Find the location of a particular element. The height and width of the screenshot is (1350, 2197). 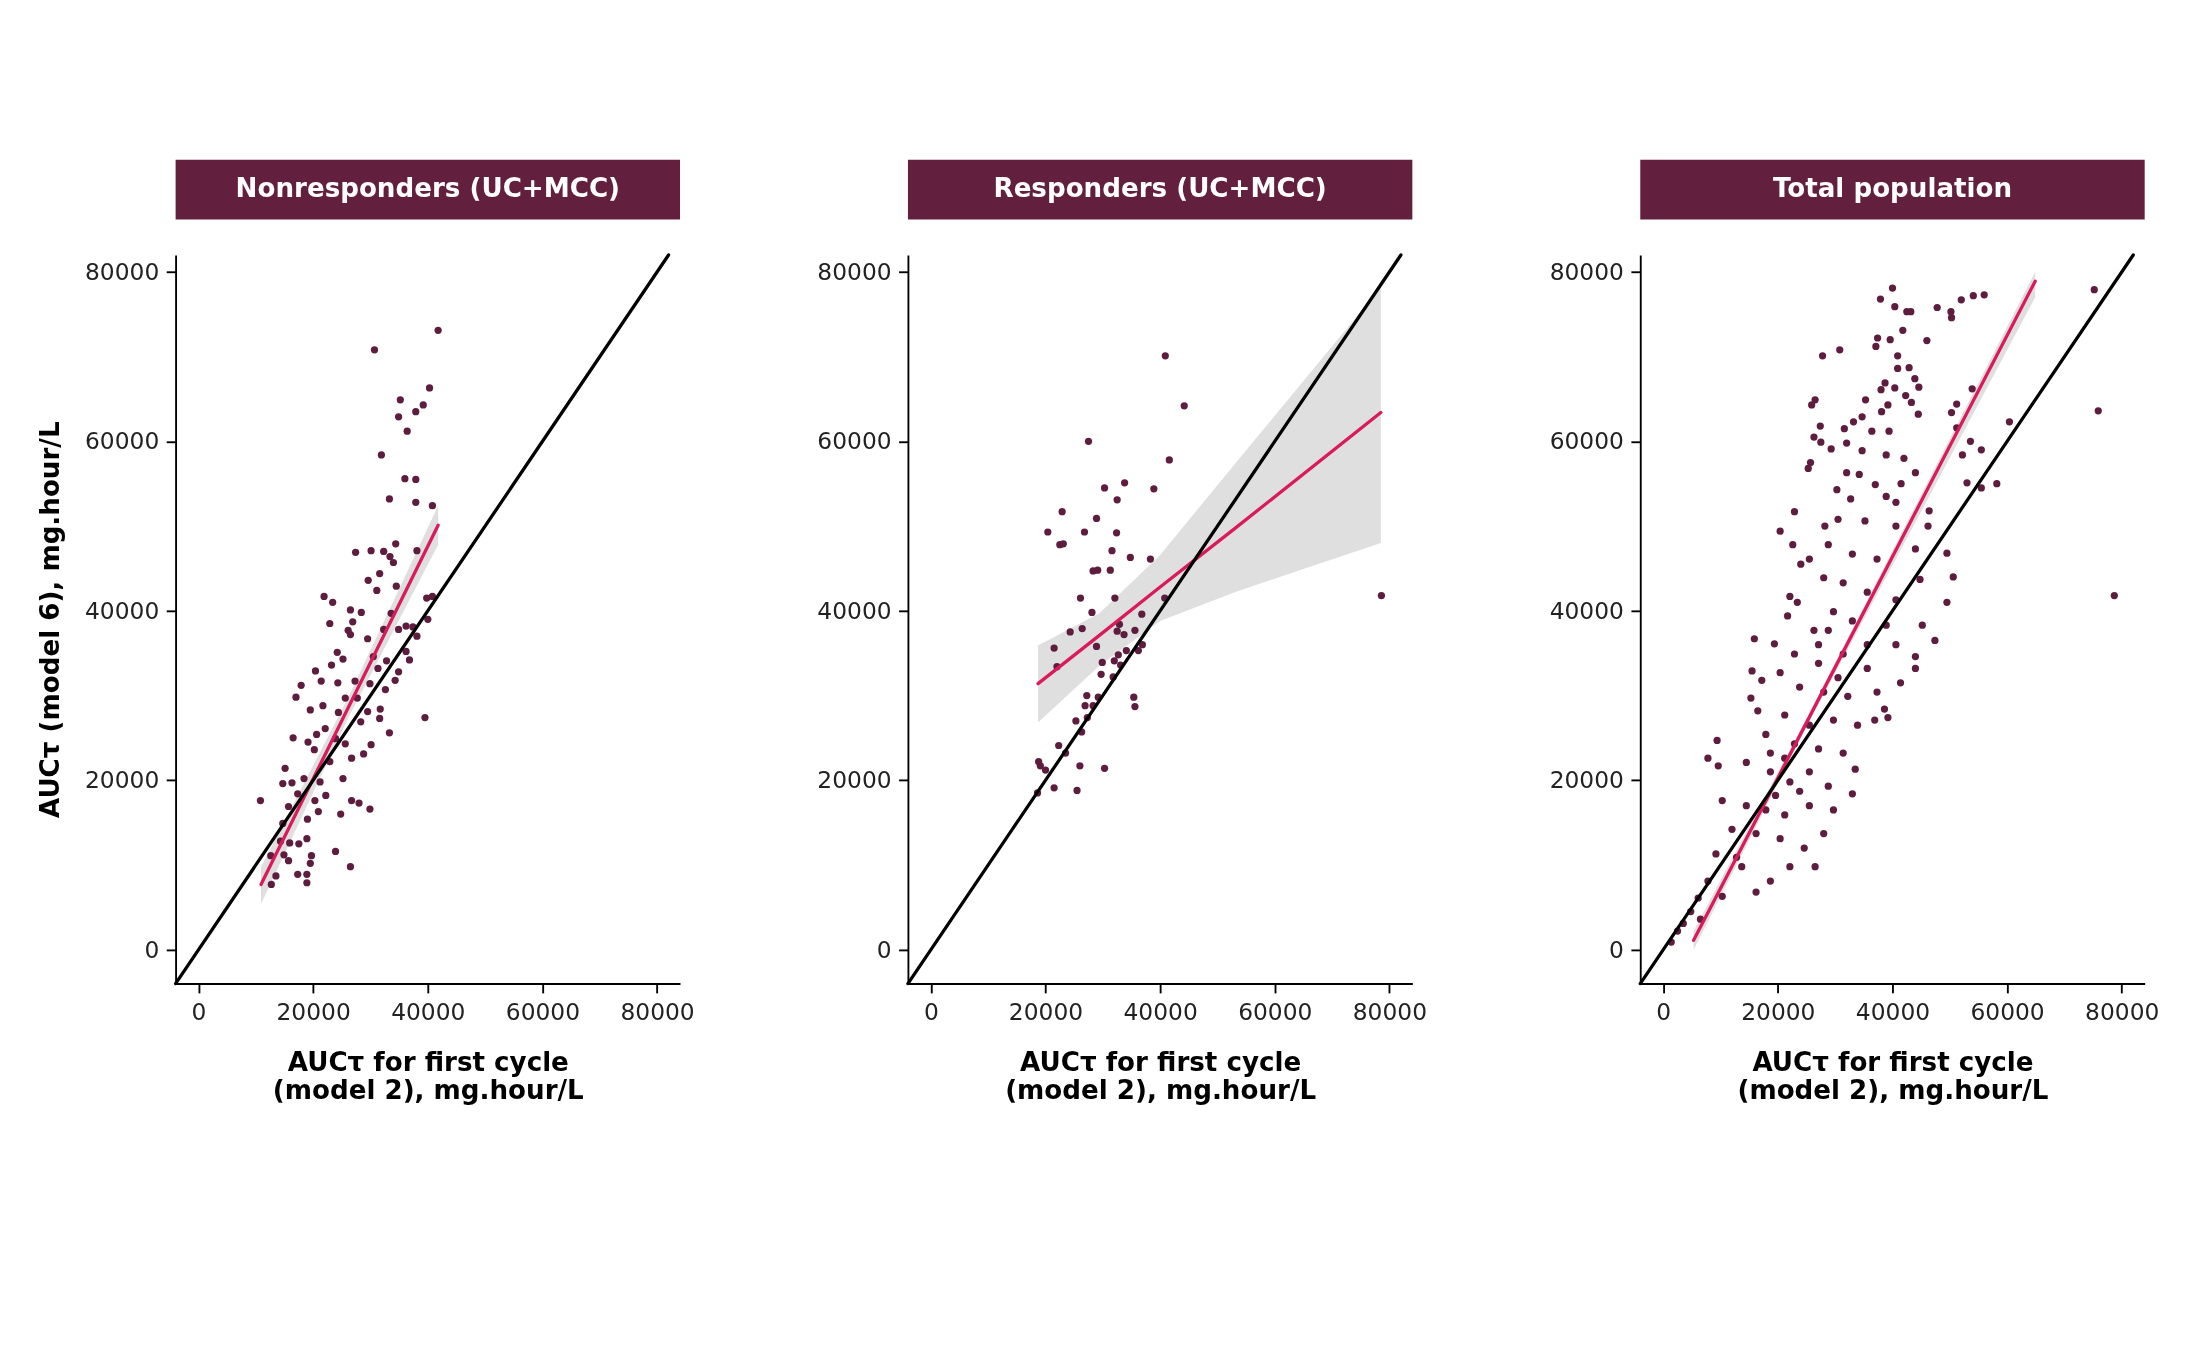

chart-title: Total population is located at coordinates (1892, 188).